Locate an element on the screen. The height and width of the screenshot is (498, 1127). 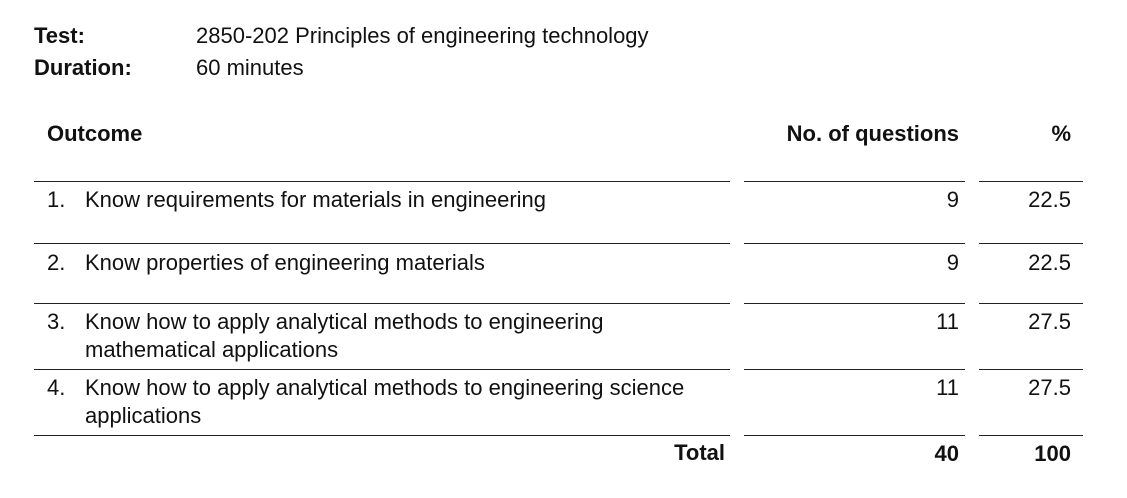
duration-value: 60 minutes is located at coordinates (250, 67).